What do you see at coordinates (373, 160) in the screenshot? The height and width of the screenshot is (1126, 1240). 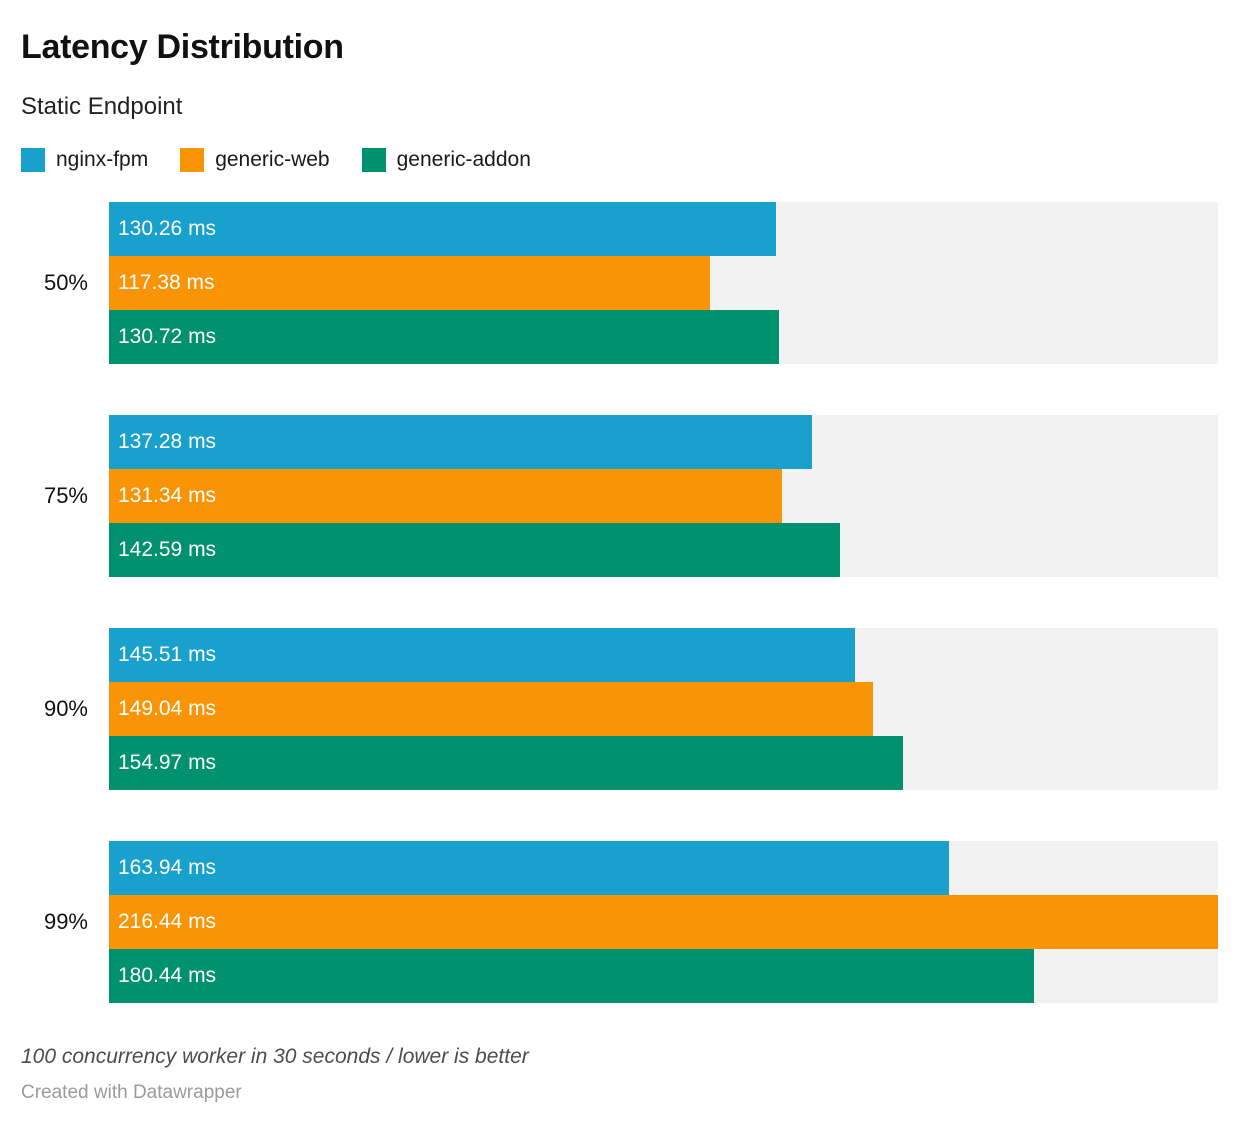 I see `legend-swatch-generic-addon` at bounding box center [373, 160].